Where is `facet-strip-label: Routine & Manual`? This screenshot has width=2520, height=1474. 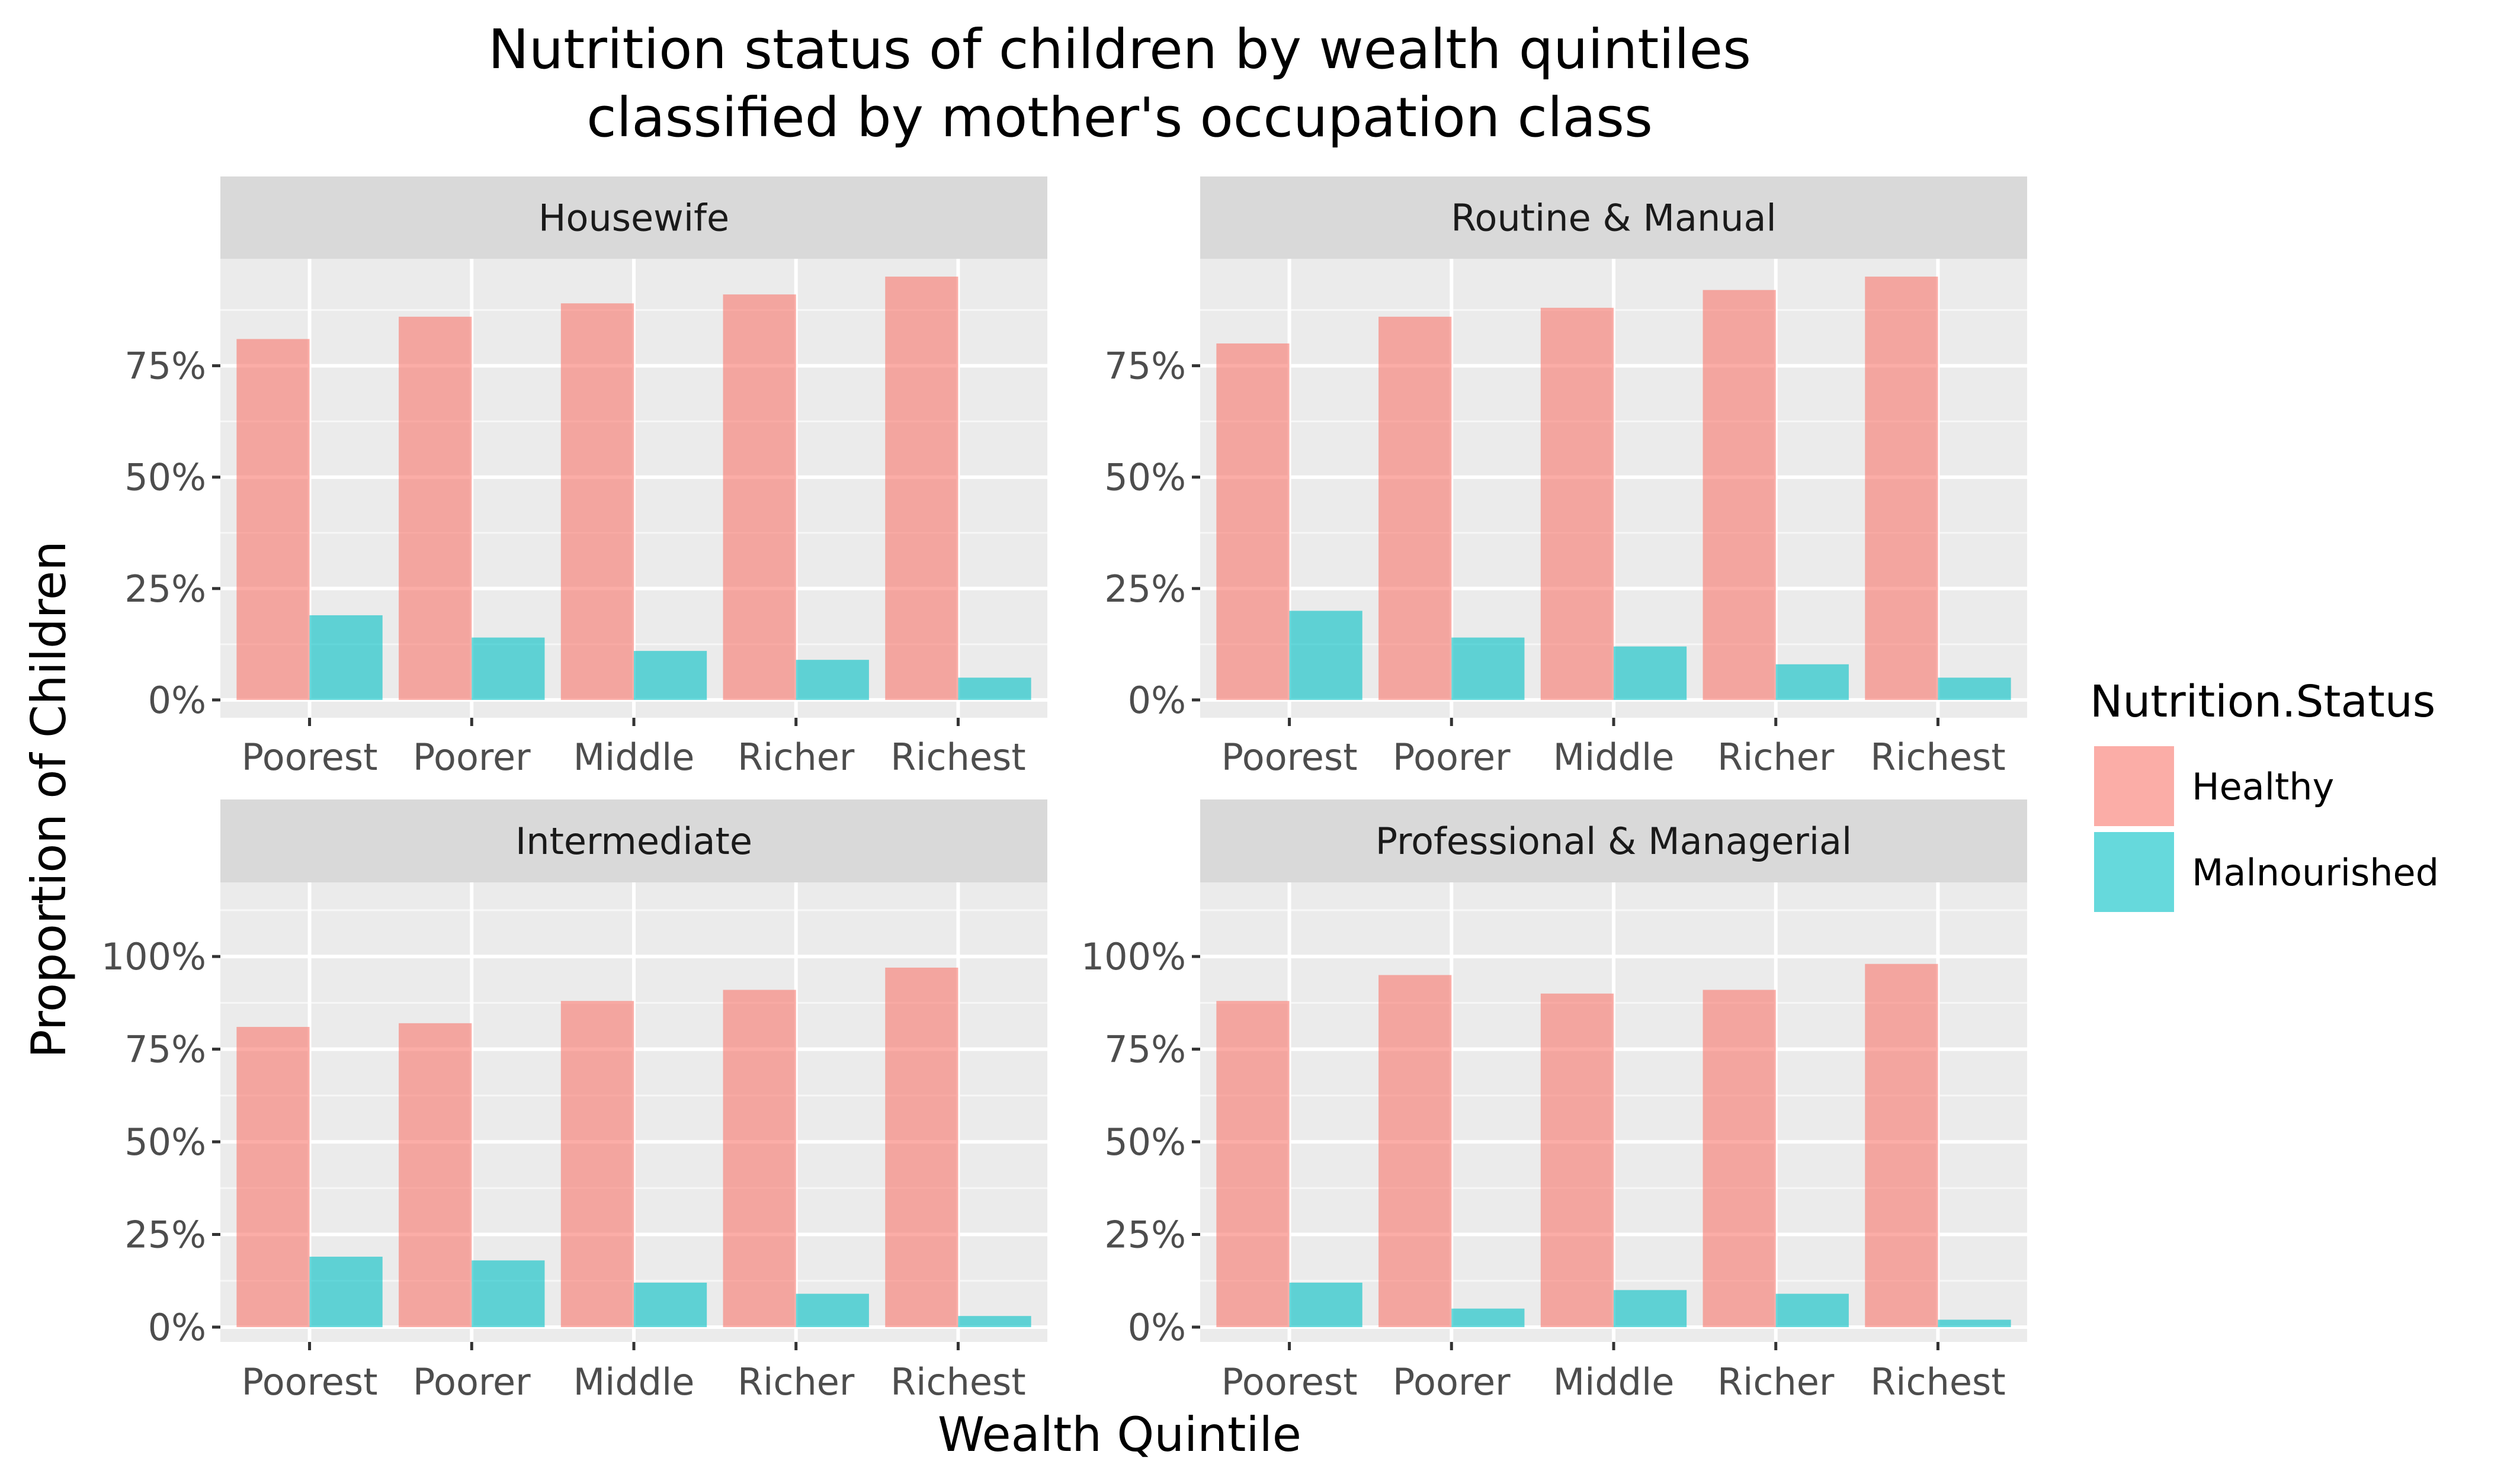
facet-strip-label: Routine & Manual is located at coordinates (1614, 218).